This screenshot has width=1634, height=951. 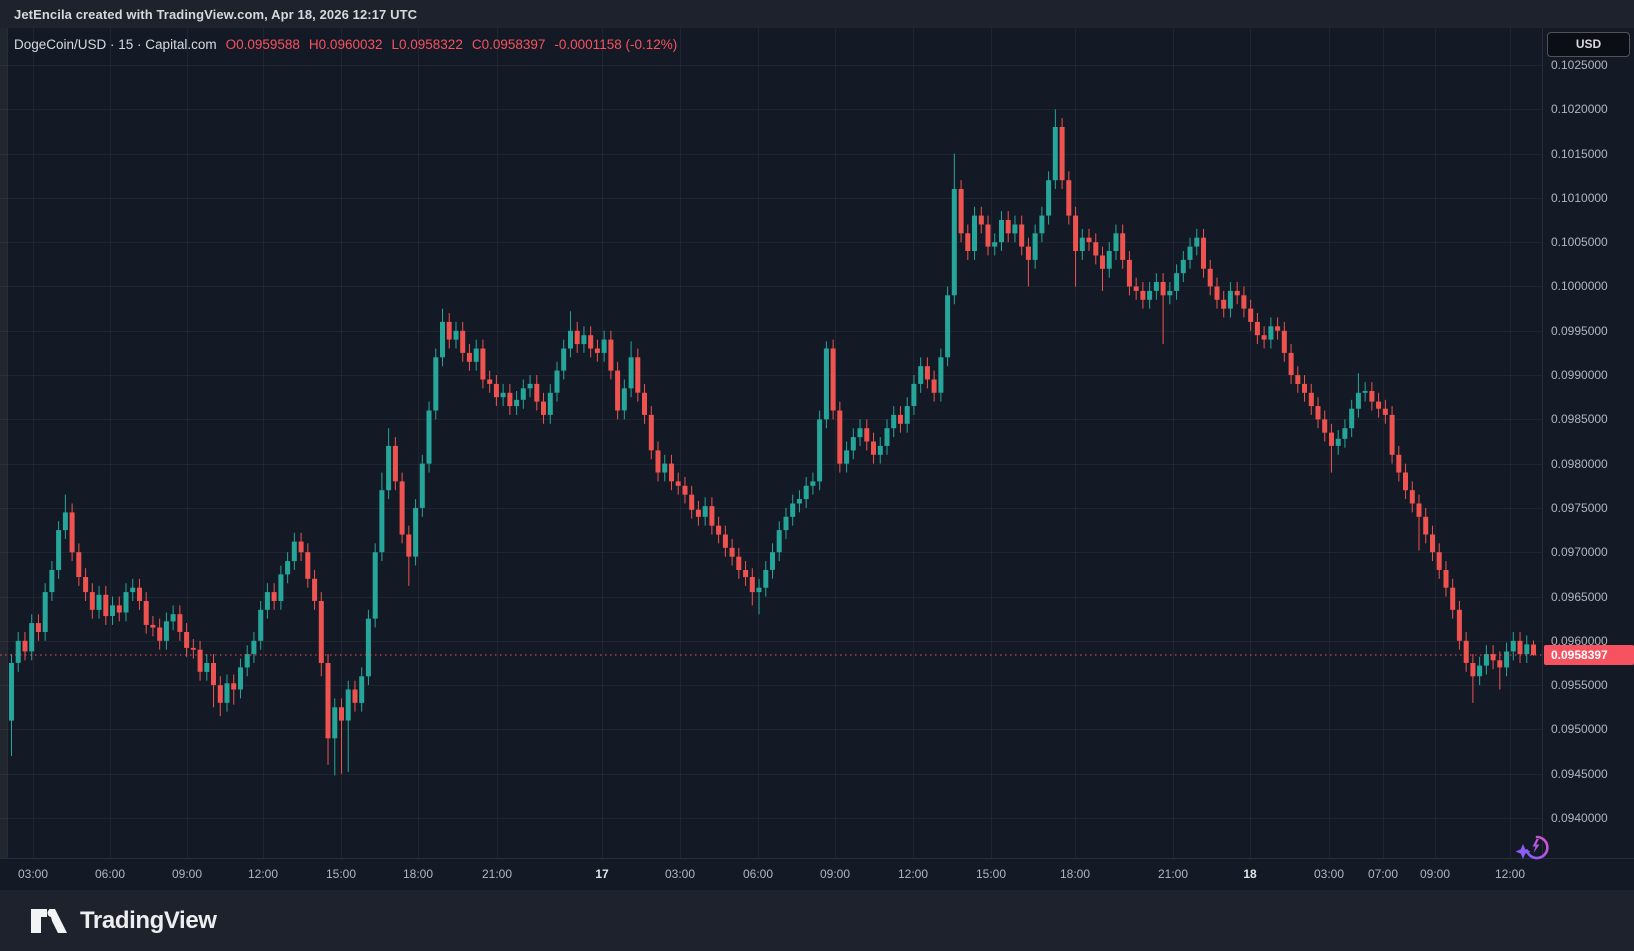 What do you see at coordinates (1383, 874) in the screenshot?
I see `time-tick-label: 07:00` at bounding box center [1383, 874].